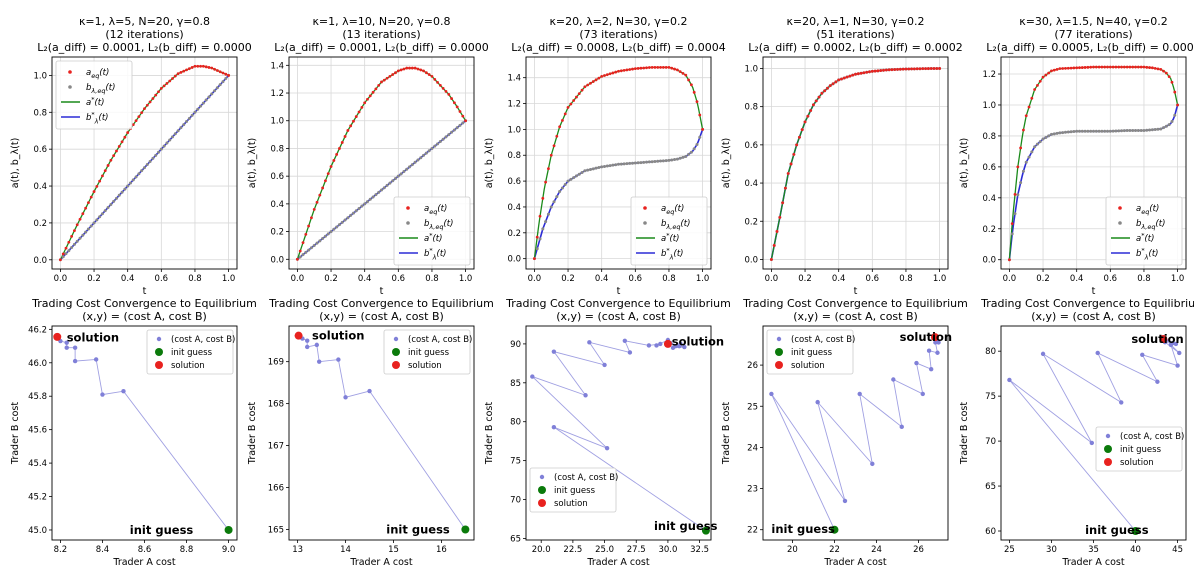 The image size is (1194, 570). Describe the element at coordinates (203, 340) in the screenshot. I see `legend-label: (cost A, cost B)` at that location.